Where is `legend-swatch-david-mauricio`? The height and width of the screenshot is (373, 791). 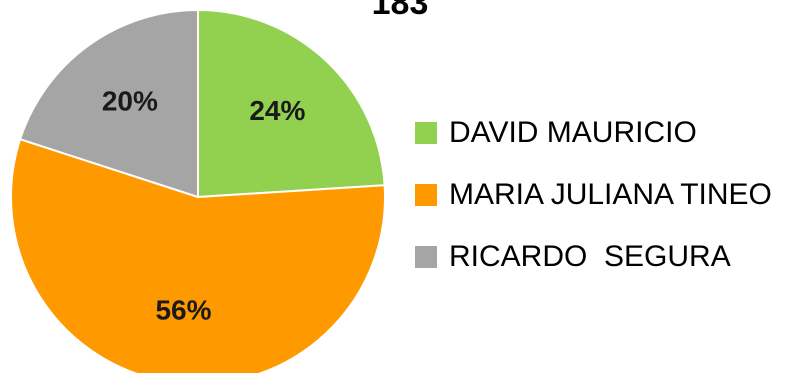 legend-swatch-david-mauricio is located at coordinates (426, 133).